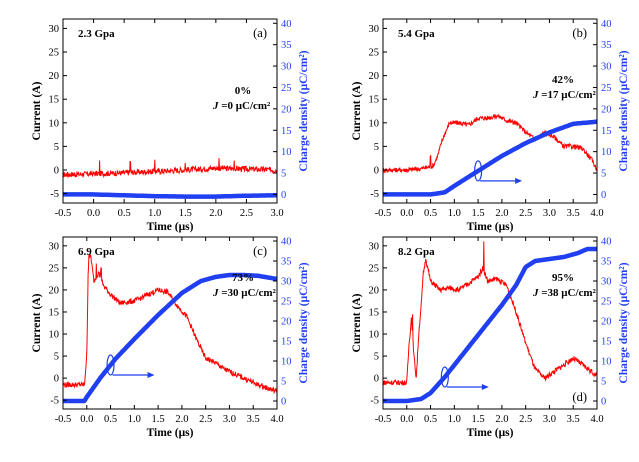  I want to click on percent-label: 0%, so click(243, 91).